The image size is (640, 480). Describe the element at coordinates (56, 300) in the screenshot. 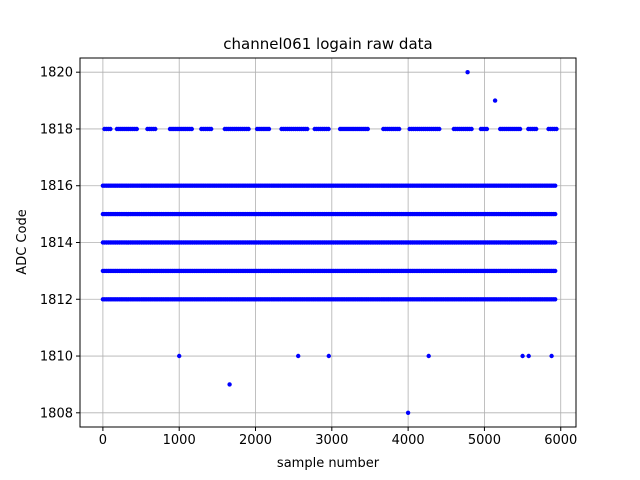

I see `y-tick-label: 1812` at that location.